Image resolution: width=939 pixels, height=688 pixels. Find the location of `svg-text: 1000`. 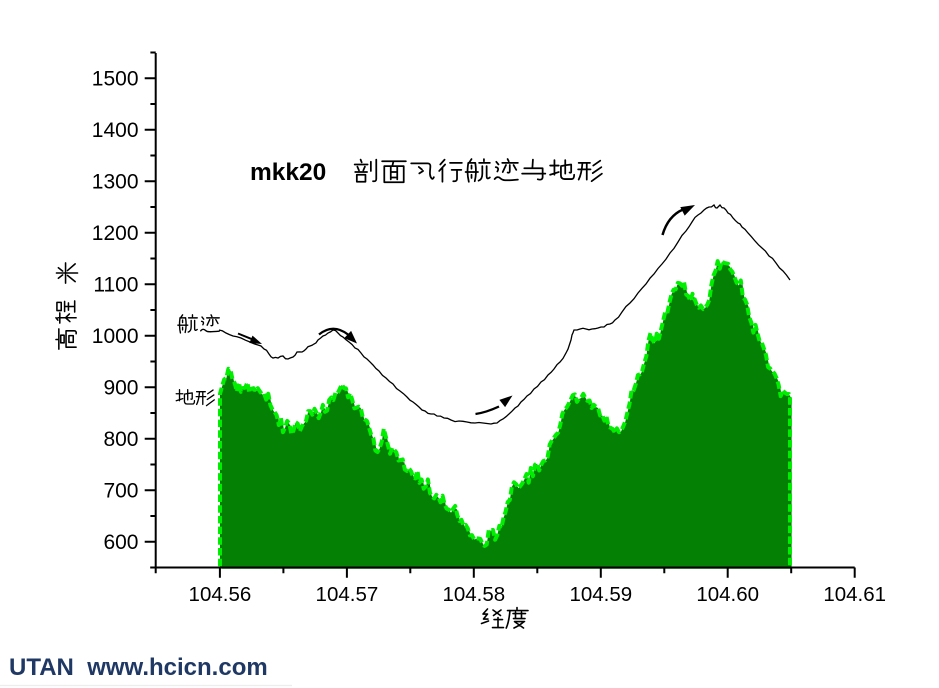

svg-text: 1000 is located at coordinates (115, 336).